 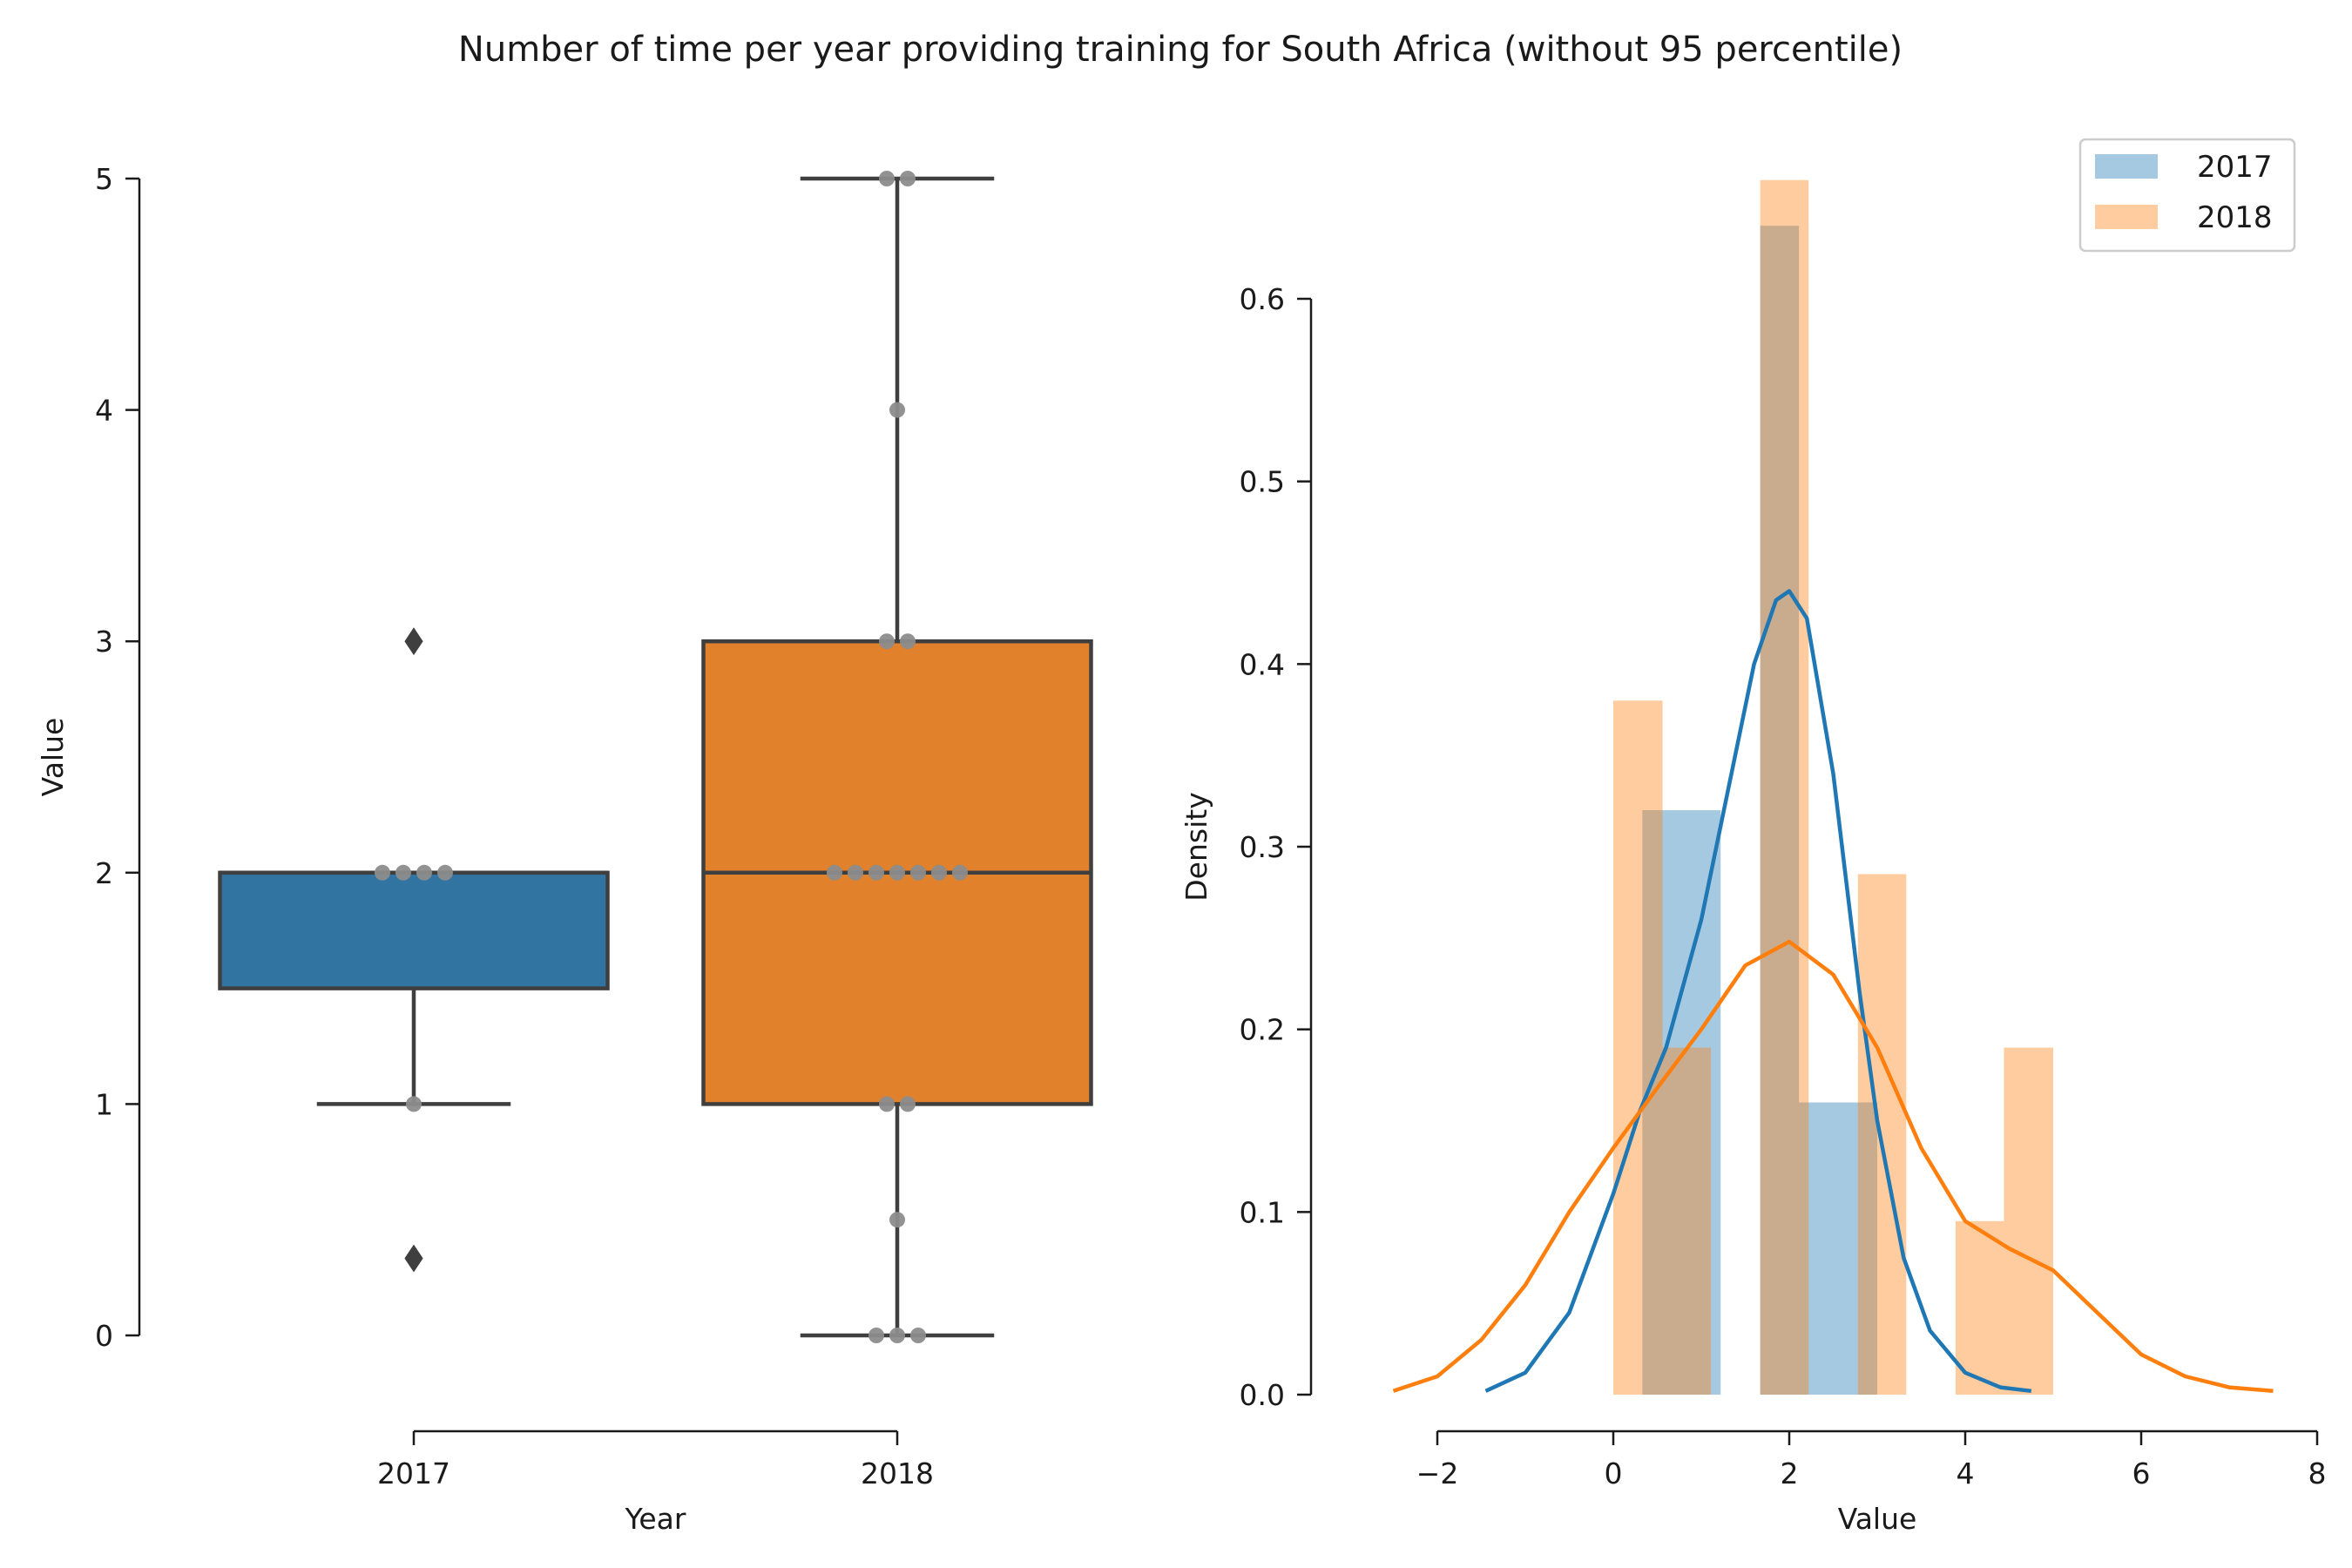 What do you see at coordinates (104, 873) in the screenshot?
I see `y-tick-label: 2` at bounding box center [104, 873].